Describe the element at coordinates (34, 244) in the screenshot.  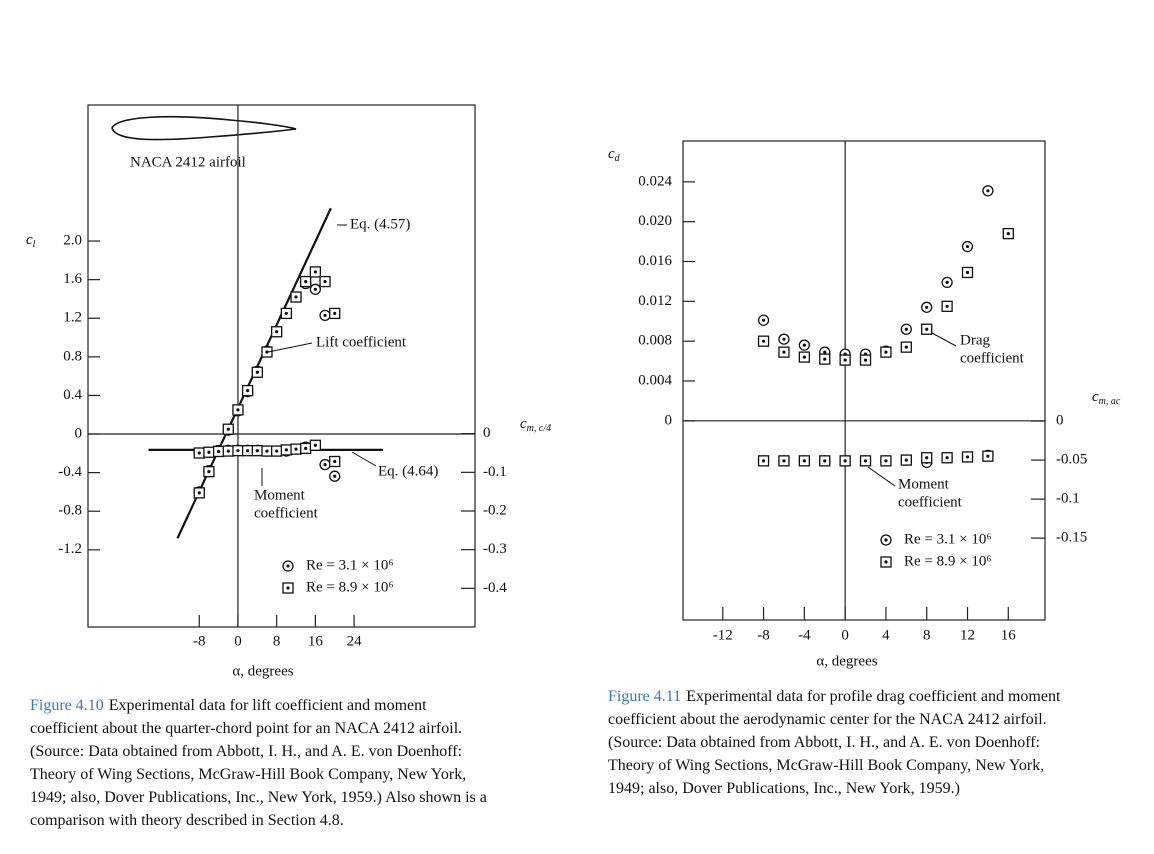
I see `y-axis-label-sub: l` at that location.